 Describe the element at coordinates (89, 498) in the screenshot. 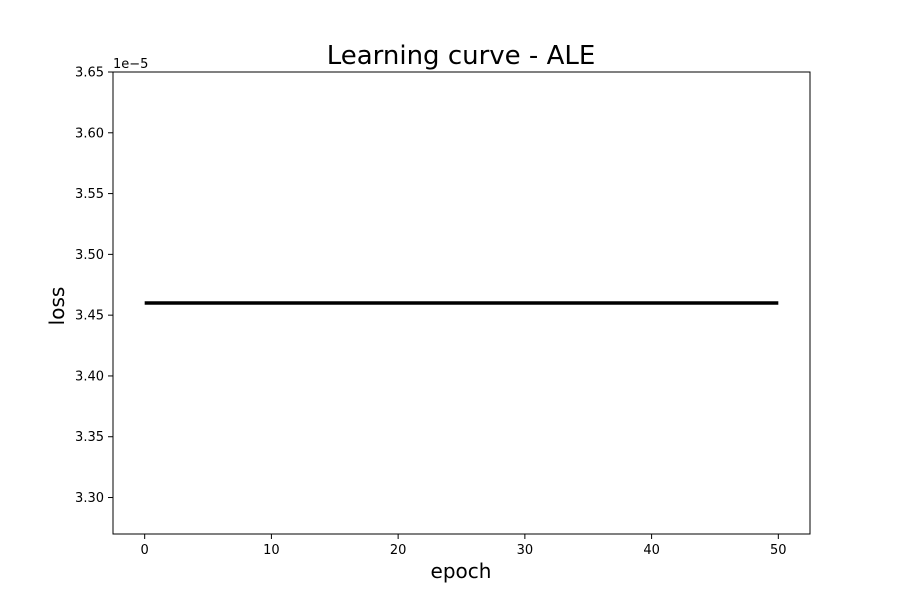

I see `y-tick-label: 3.30` at that location.